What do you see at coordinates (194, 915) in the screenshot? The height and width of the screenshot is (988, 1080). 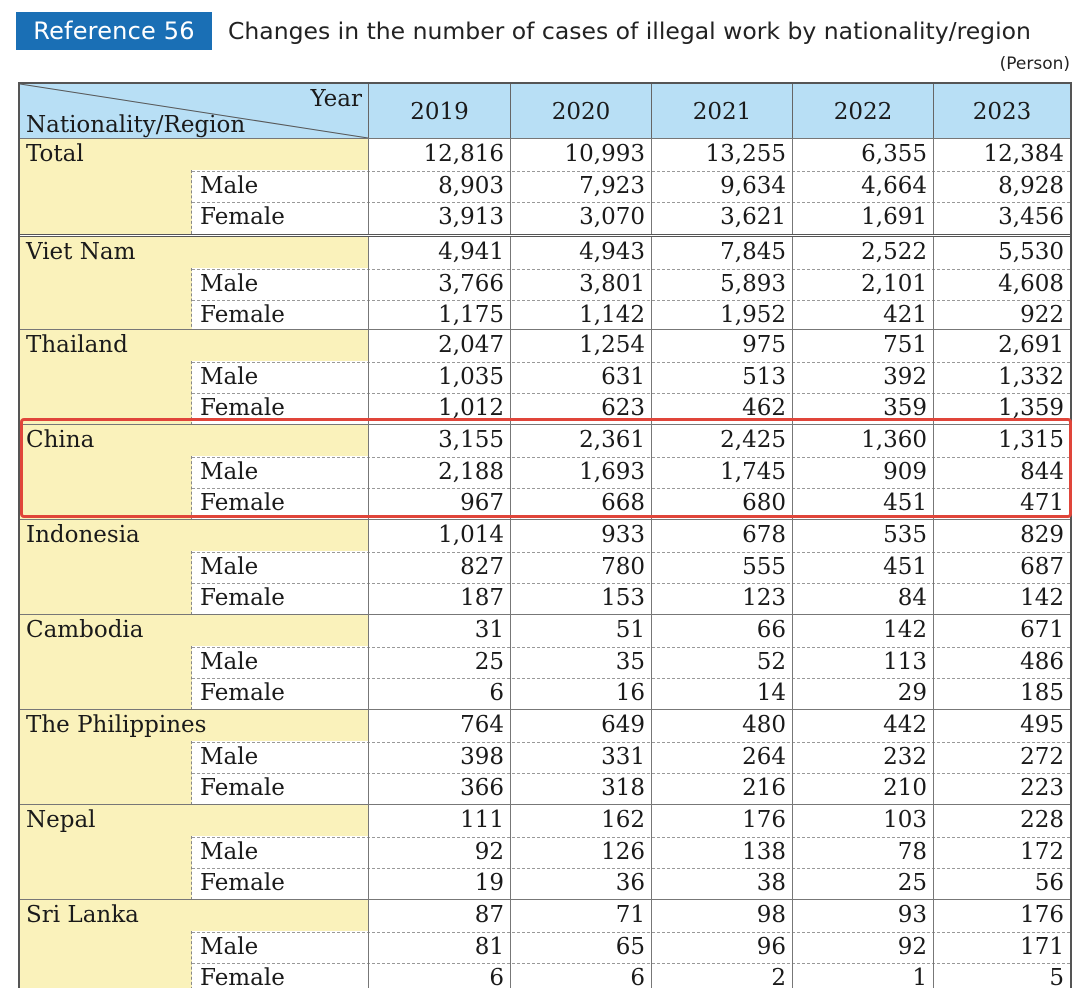 I see `country-cell: Sri Lanka` at bounding box center [194, 915].